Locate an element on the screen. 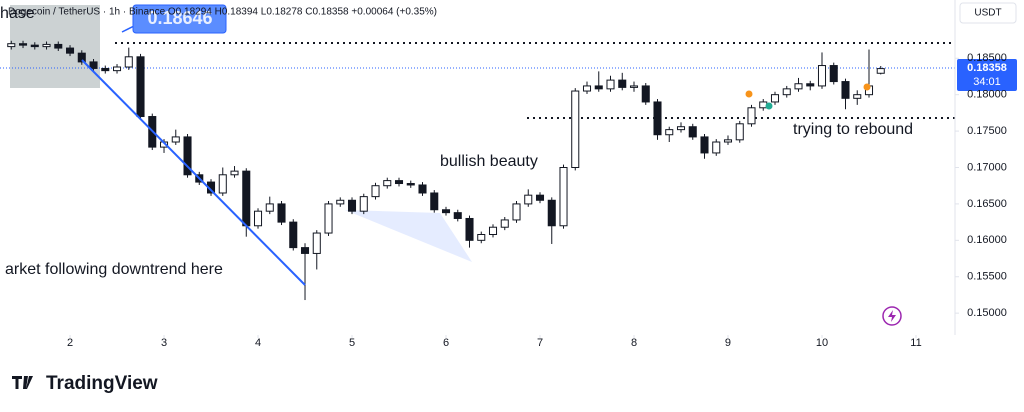 This screenshot has width=1024, height=412. currency: USDT is located at coordinates (987, 13).